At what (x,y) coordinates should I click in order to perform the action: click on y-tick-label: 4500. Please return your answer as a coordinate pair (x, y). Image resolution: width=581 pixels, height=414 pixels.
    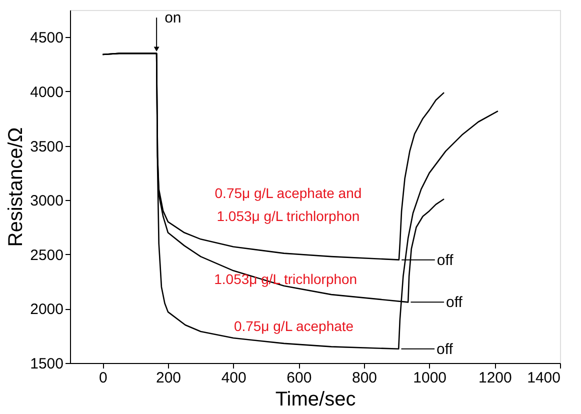
    Looking at the image, I should click on (47, 38).